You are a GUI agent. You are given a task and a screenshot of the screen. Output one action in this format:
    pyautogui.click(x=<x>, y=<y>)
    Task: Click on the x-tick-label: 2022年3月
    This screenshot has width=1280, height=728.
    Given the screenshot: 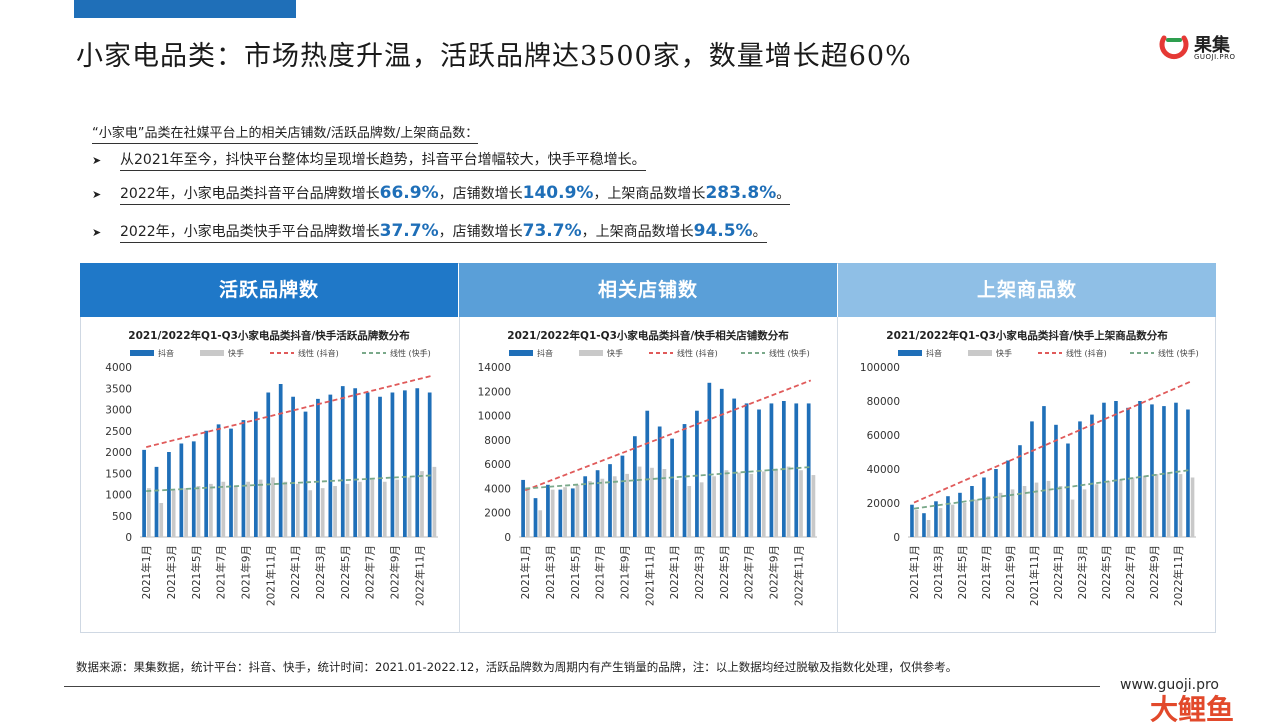 What is the action you would take?
    pyautogui.click(x=320, y=572)
    